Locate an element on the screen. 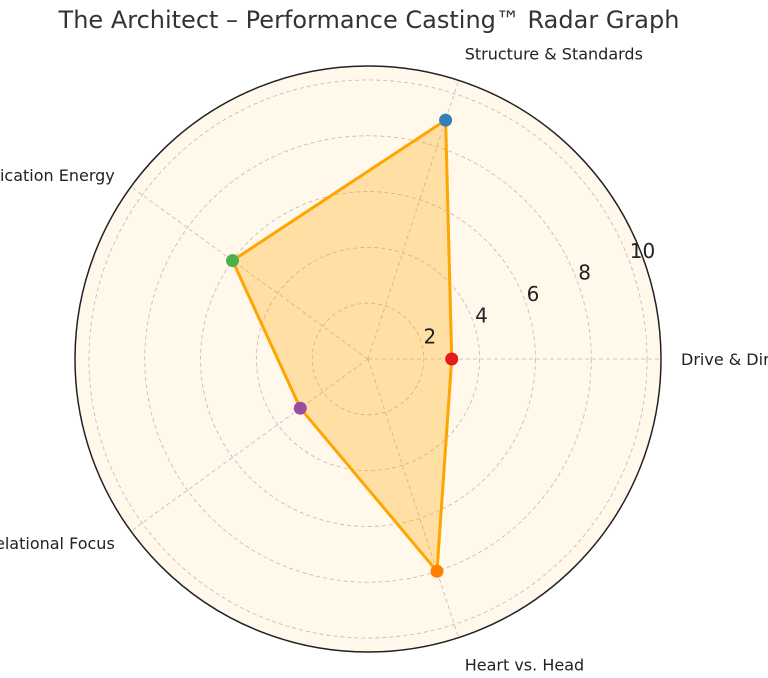 The image size is (768, 678). axis-label-3: Relational Focus is located at coordinates (57, 543).